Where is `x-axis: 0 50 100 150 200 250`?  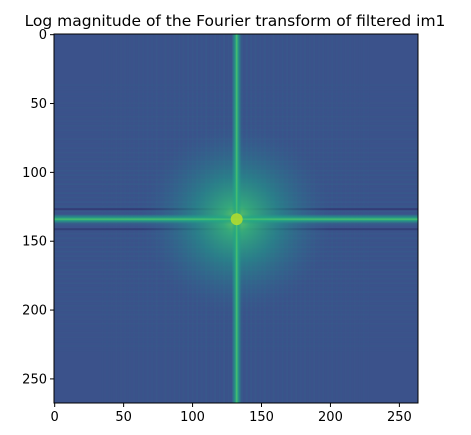
x-axis: 0 50 100 150 200 250 is located at coordinates (231, 414).